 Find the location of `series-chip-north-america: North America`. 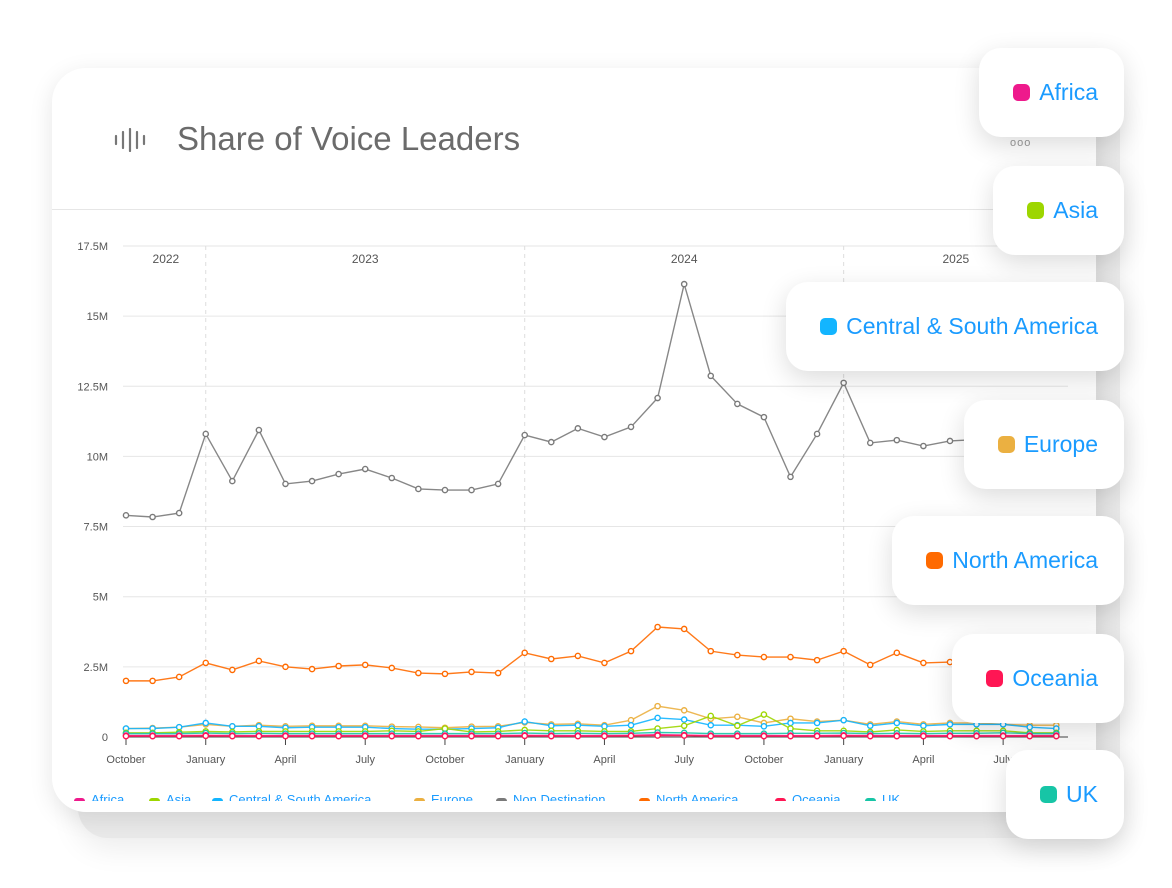

series-chip-north-america: North America is located at coordinates (1008, 560).